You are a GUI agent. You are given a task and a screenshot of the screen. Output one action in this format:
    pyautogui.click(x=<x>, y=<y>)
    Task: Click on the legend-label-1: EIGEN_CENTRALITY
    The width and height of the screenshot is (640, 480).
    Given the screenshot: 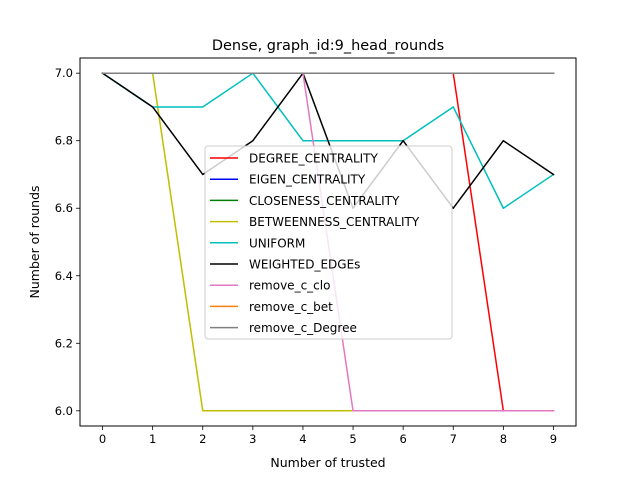 What is the action you would take?
    pyautogui.click(x=307, y=180)
    